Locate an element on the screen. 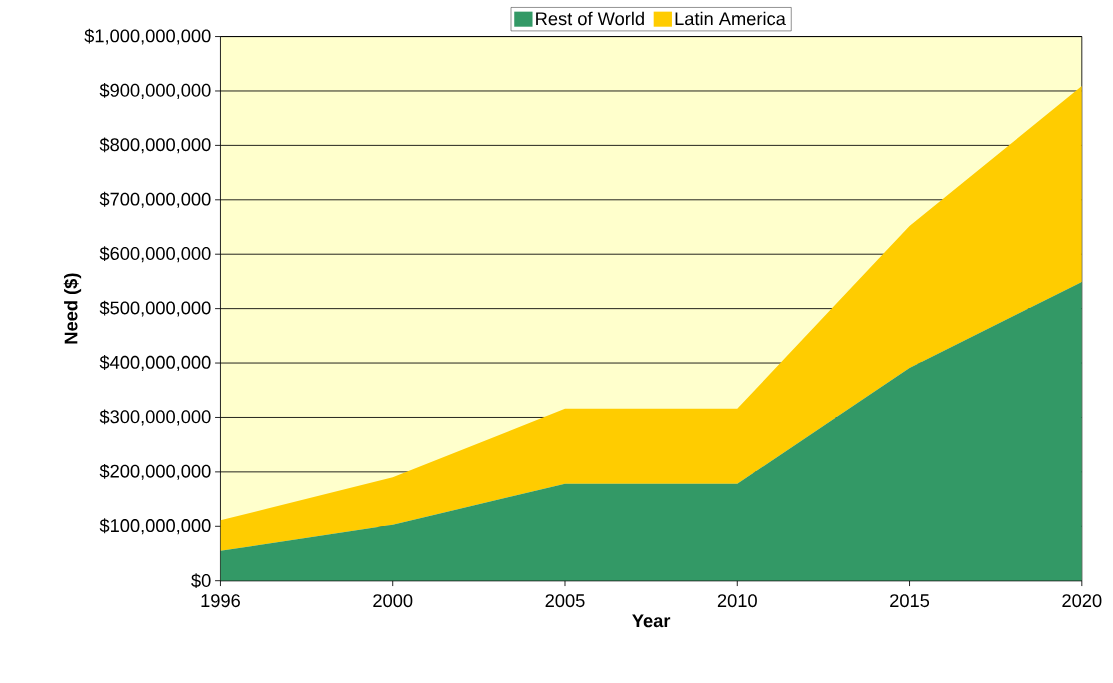 Image resolution: width=1113 pixels, height=683 pixels. x-axis-title: Year is located at coordinates (651, 621).